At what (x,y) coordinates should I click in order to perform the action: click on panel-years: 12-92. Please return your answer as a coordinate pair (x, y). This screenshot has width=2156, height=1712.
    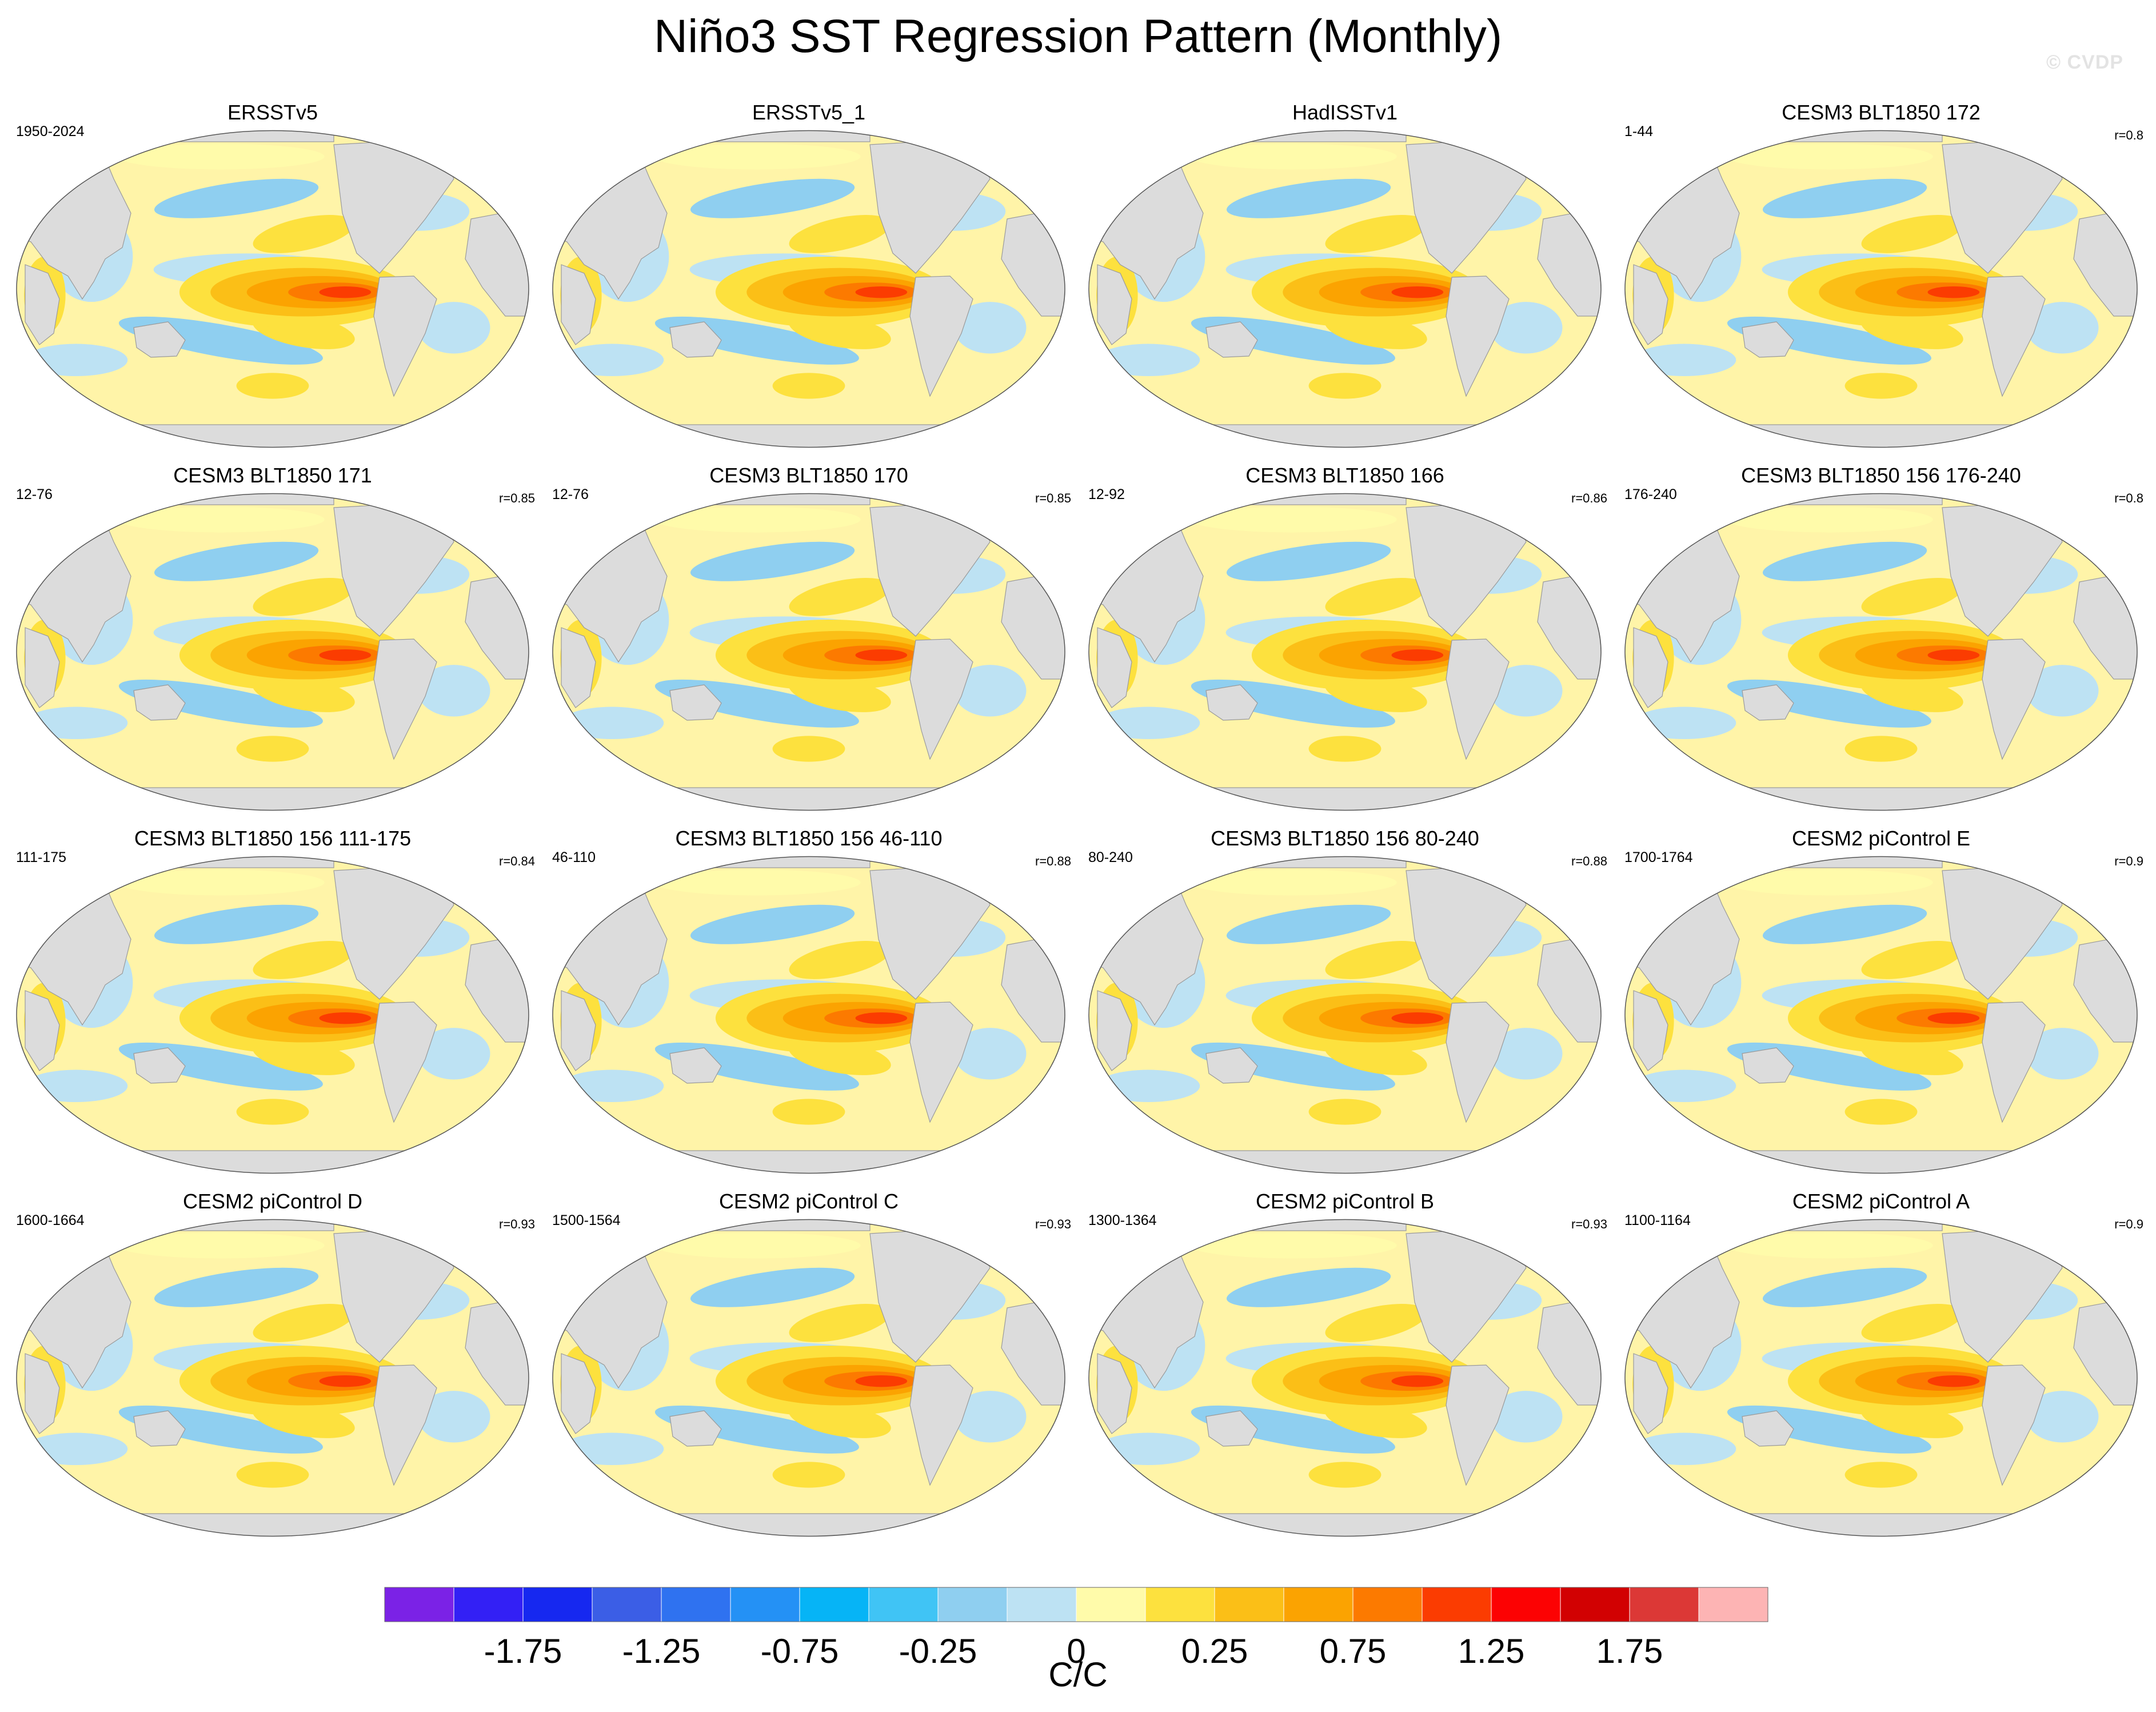
    Looking at the image, I should click on (1106, 494).